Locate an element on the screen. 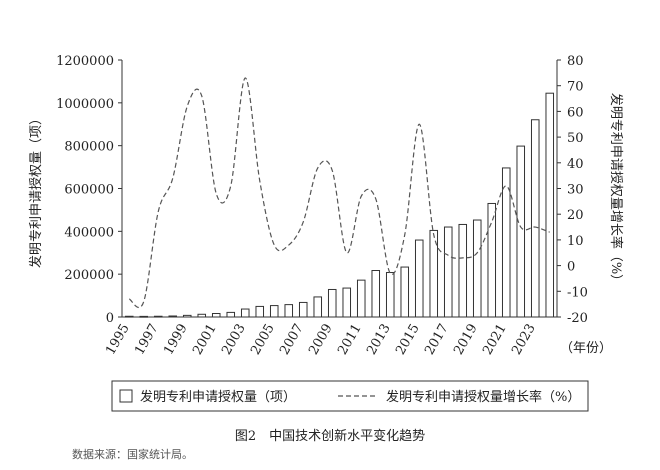 The height and width of the screenshot is (470, 660). y-right-tick-label: 10 is located at coordinates (575, 241).